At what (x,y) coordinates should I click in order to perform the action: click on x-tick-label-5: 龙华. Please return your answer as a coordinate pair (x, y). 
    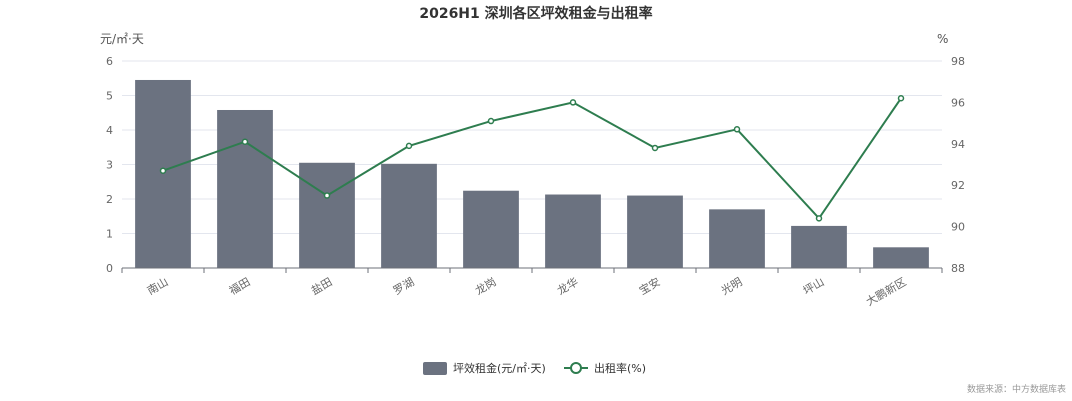
    Looking at the image, I should click on (567, 285).